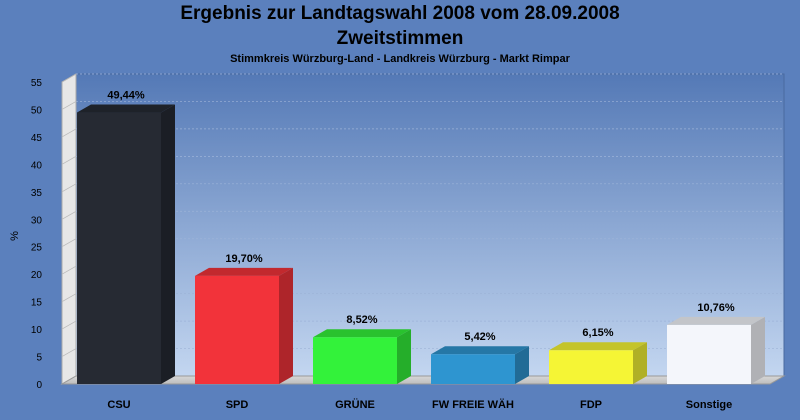 Image resolution: width=800 pixels, height=420 pixels. I want to click on data-label: 8,52%, so click(361, 320).